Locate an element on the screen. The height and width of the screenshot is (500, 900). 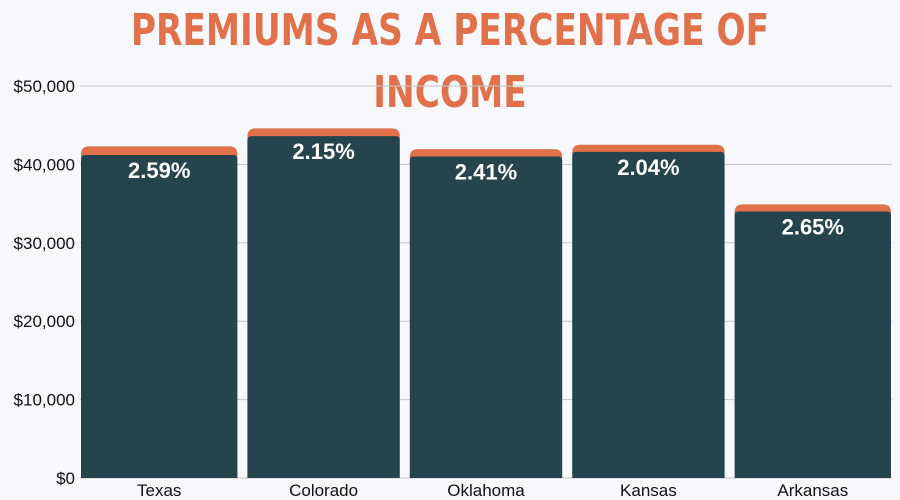
category-label: Kansas is located at coordinates (648, 490).